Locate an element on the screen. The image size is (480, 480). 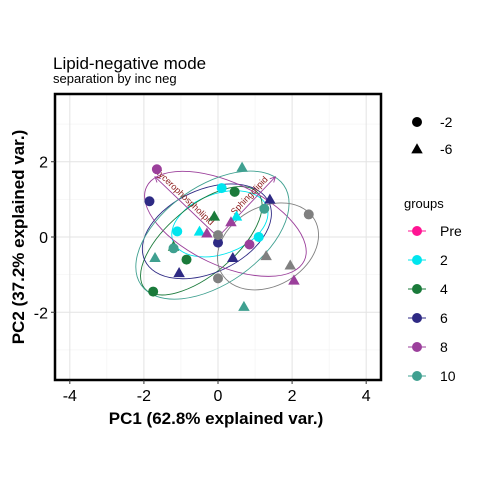
x-tick-label: 4 is located at coordinates (366, 396).